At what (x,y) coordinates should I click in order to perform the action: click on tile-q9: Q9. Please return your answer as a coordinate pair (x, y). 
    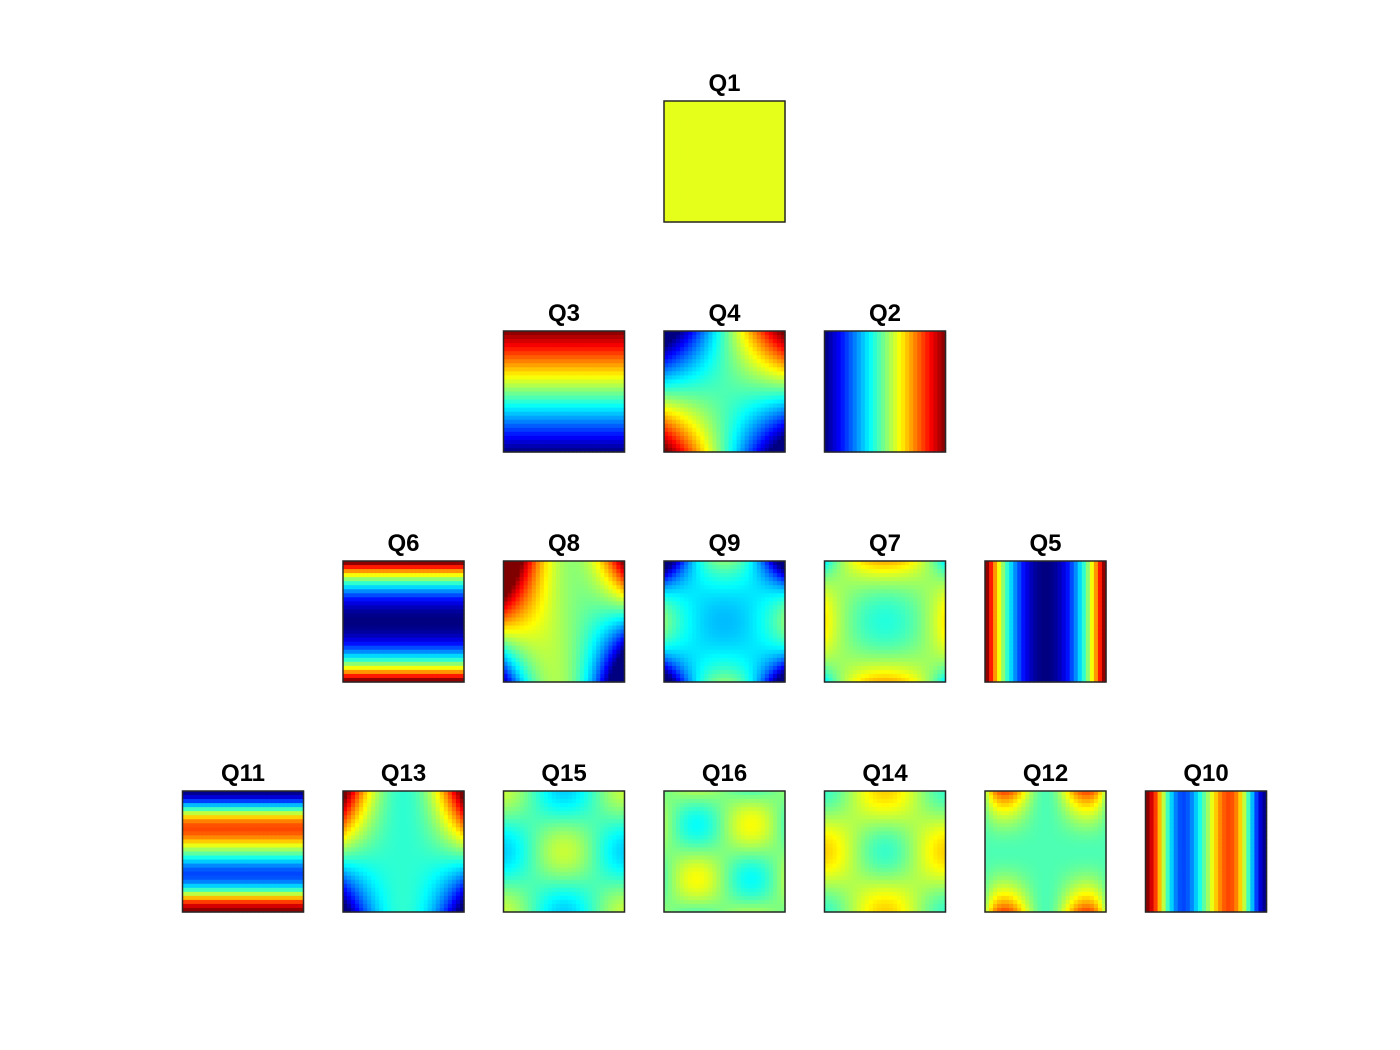
    Looking at the image, I should click on (724, 606).